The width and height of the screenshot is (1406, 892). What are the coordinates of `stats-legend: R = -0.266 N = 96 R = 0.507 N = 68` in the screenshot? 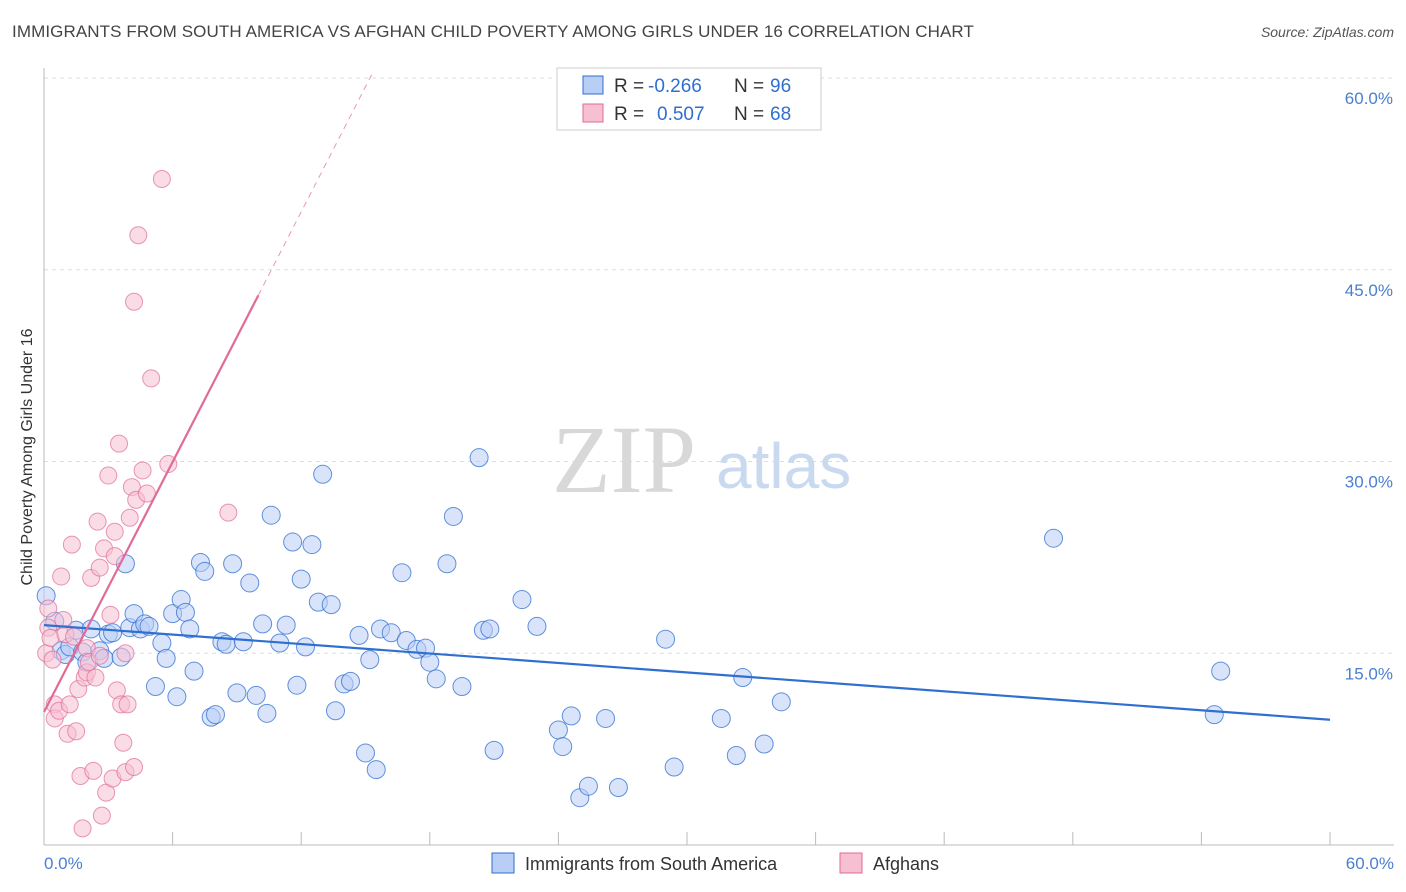 It's located at (689, 99).